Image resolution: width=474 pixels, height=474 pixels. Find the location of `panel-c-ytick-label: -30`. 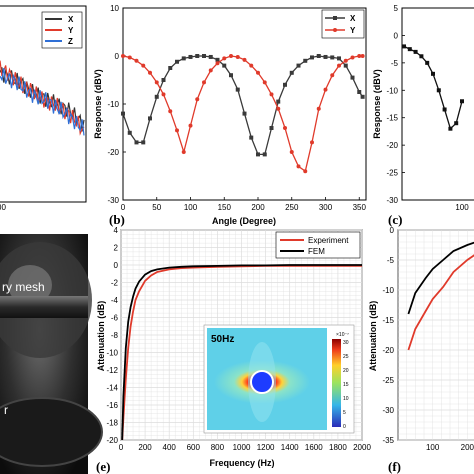

panel-c-ytick-label: -30 is located at coordinates (392, 200).